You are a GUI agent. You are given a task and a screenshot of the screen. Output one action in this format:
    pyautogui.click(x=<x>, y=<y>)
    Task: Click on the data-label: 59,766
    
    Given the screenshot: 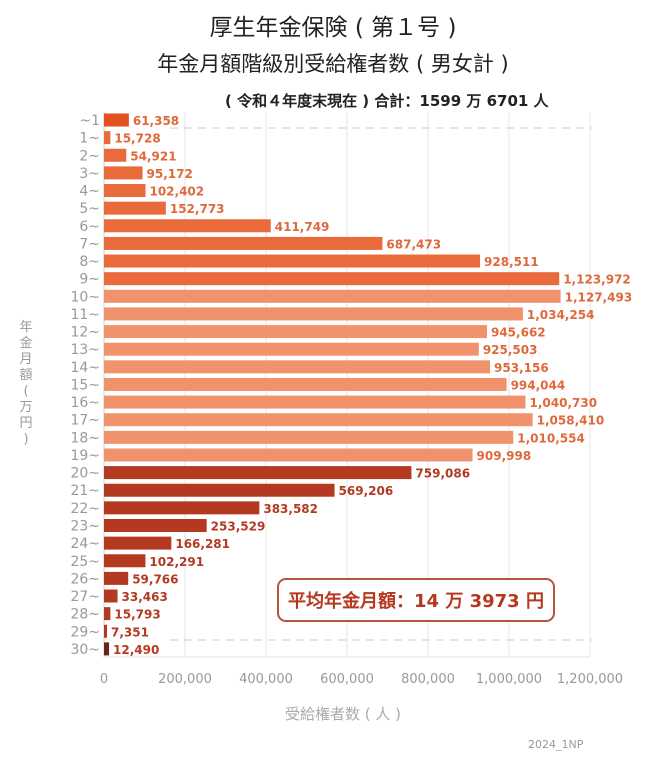 What is the action you would take?
    pyautogui.click(x=155, y=579)
    